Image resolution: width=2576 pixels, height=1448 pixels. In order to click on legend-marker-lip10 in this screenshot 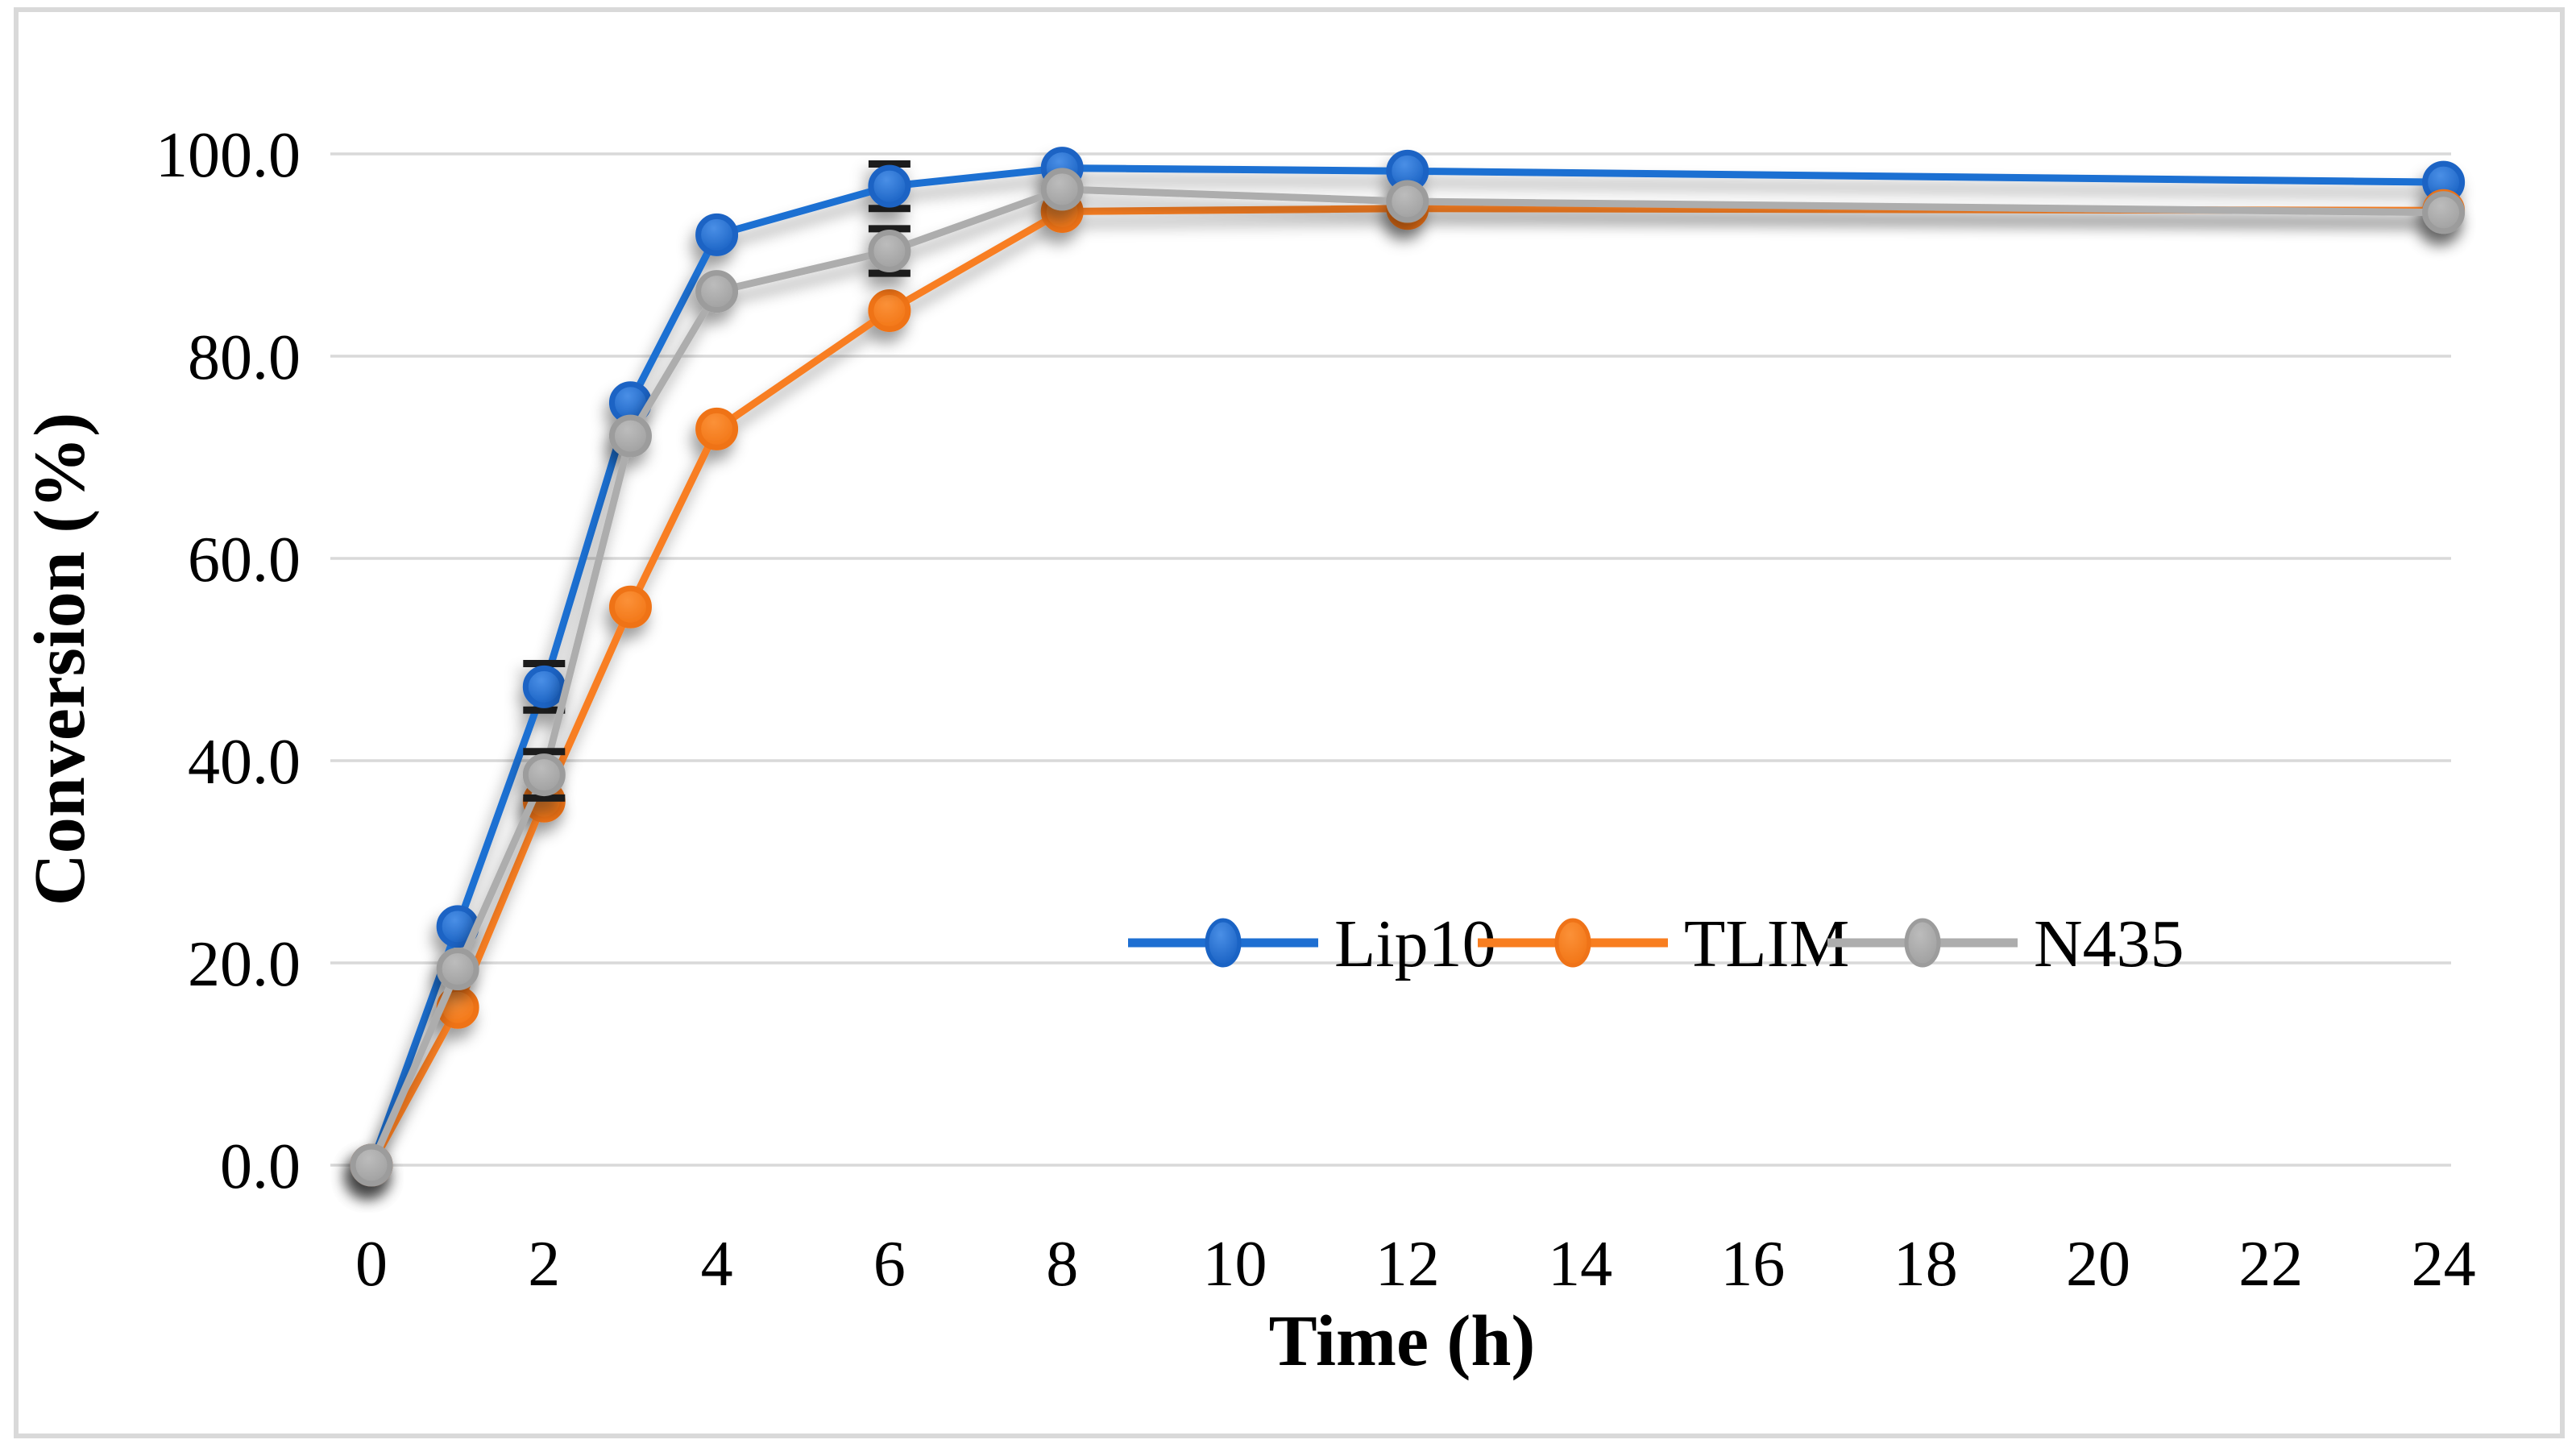, I will do `click(1223, 943)`.